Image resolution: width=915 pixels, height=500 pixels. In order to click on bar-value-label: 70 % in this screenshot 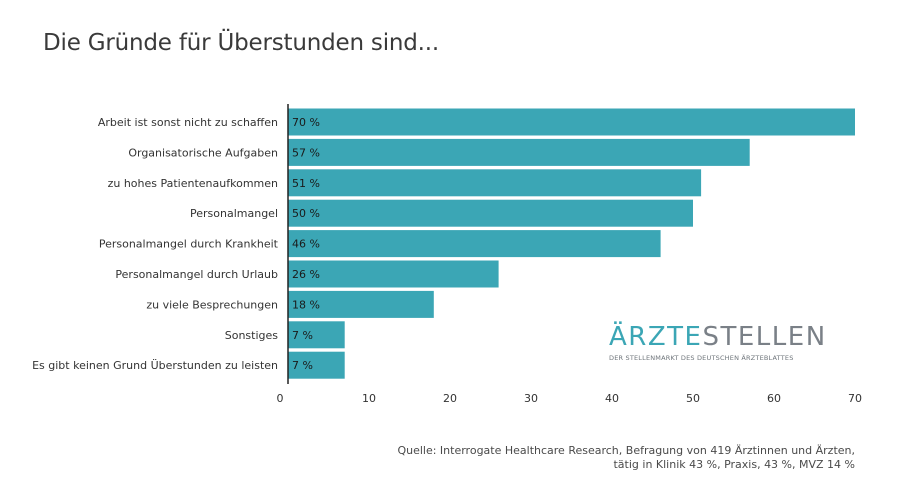, I will do `click(306, 122)`.